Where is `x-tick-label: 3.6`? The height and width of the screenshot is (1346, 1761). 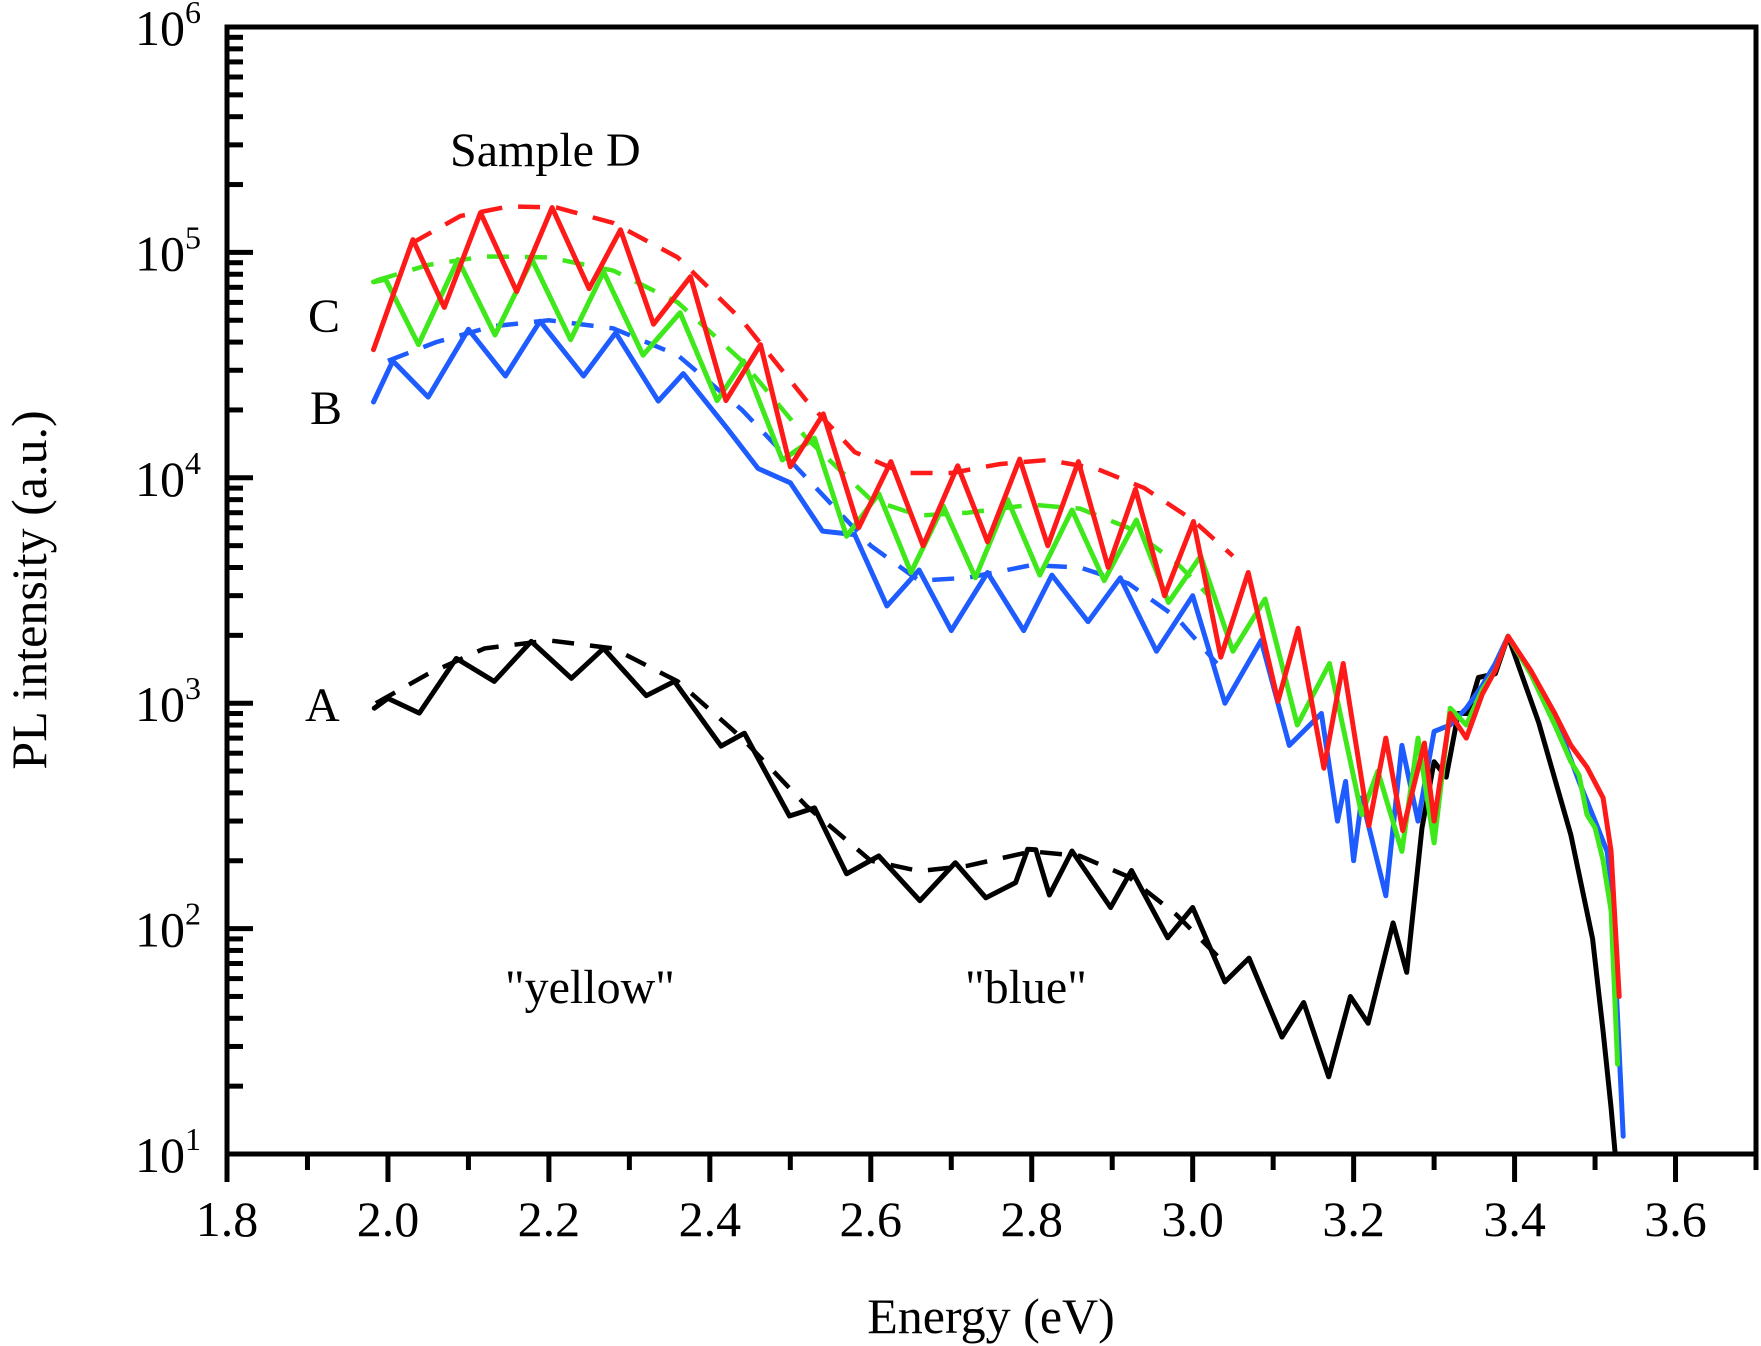 x-tick-label: 3.6 is located at coordinates (1675, 1219).